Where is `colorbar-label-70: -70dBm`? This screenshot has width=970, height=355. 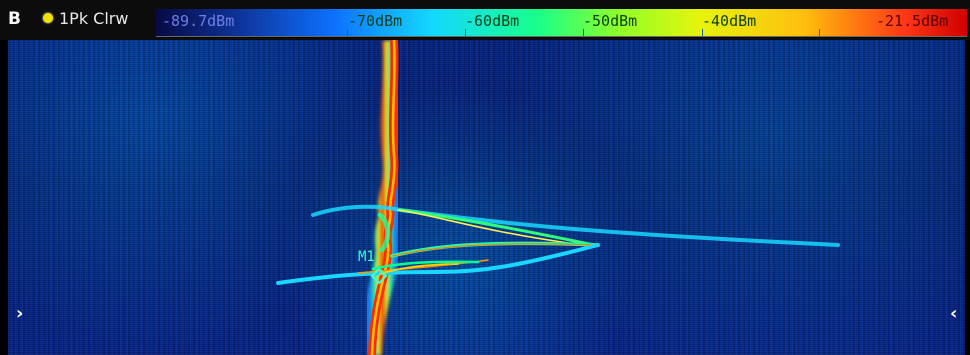
colorbar-label-70: -70dBm is located at coordinates (375, 21).